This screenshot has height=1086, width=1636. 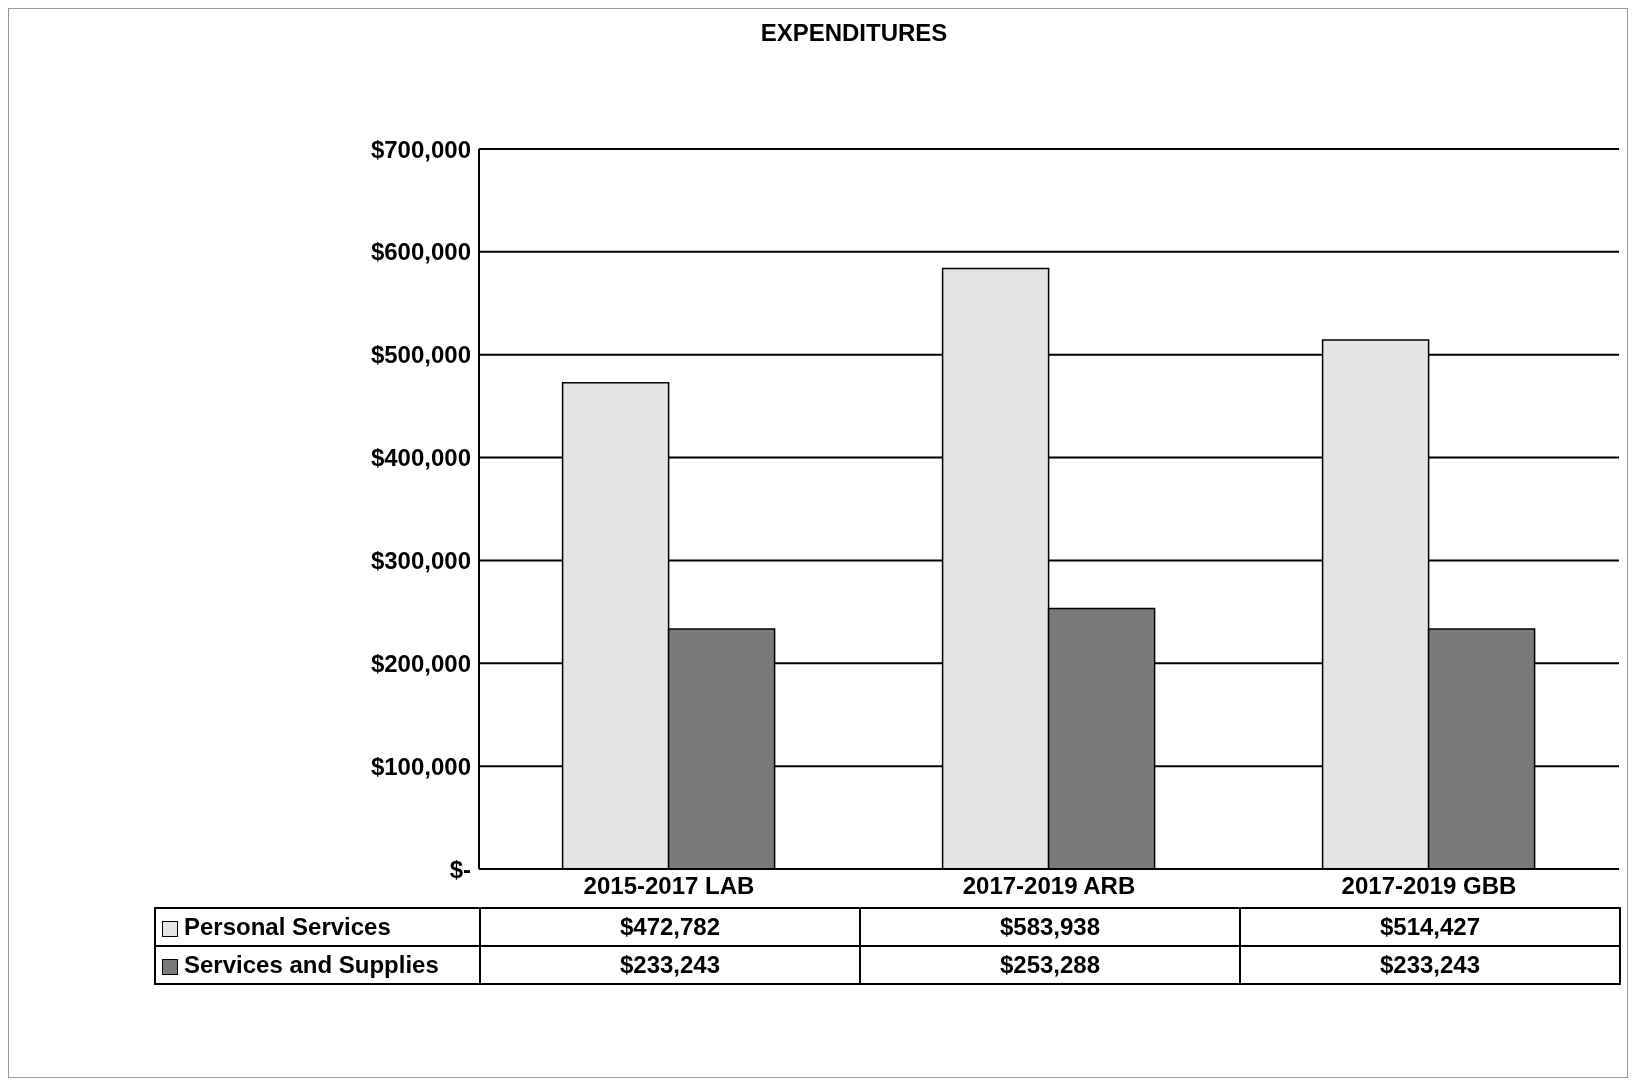 What do you see at coordinates (420, 149) in the screenshot?
I see `y-tick-label: $700,000` at bounding box center [420, 149].